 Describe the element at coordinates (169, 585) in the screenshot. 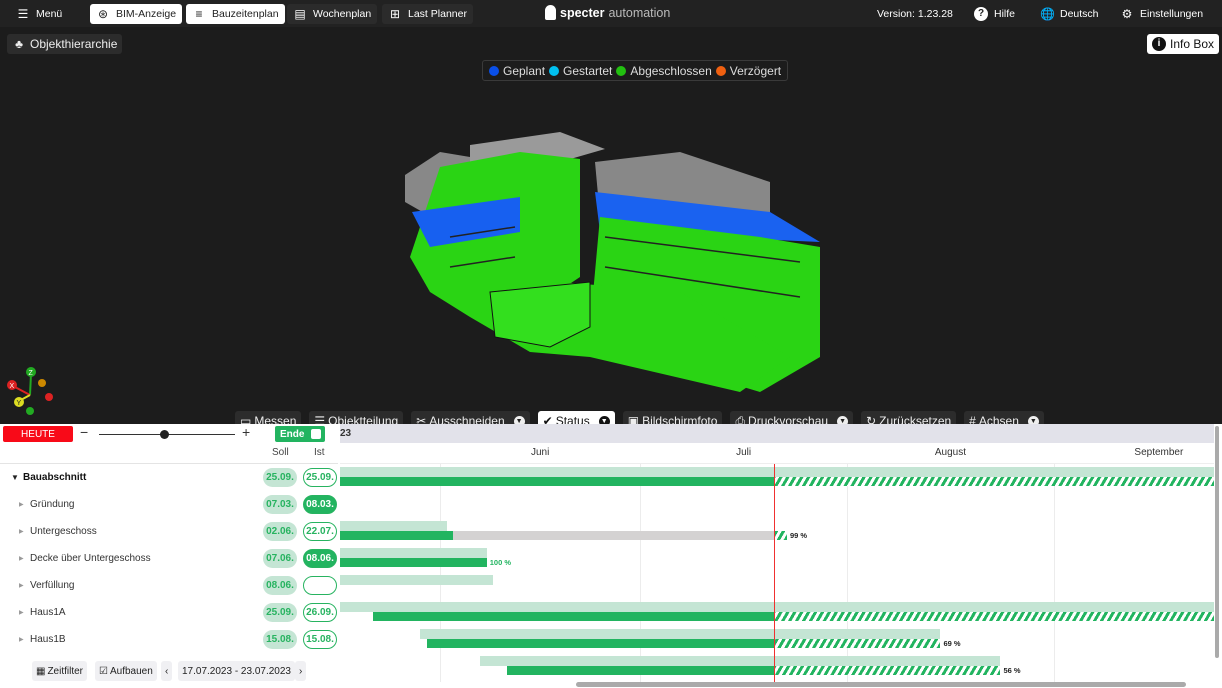

I see `task-row: ▶ Verfüllung 08.06.` at that location.